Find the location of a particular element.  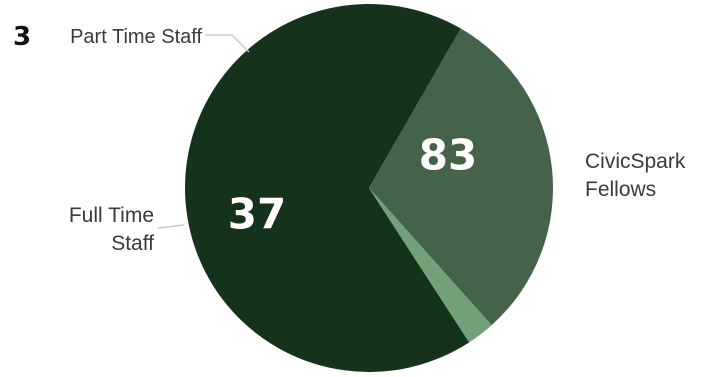

category-label-full-time-staff-line-2: Staff is located at coordinates (132, 243).